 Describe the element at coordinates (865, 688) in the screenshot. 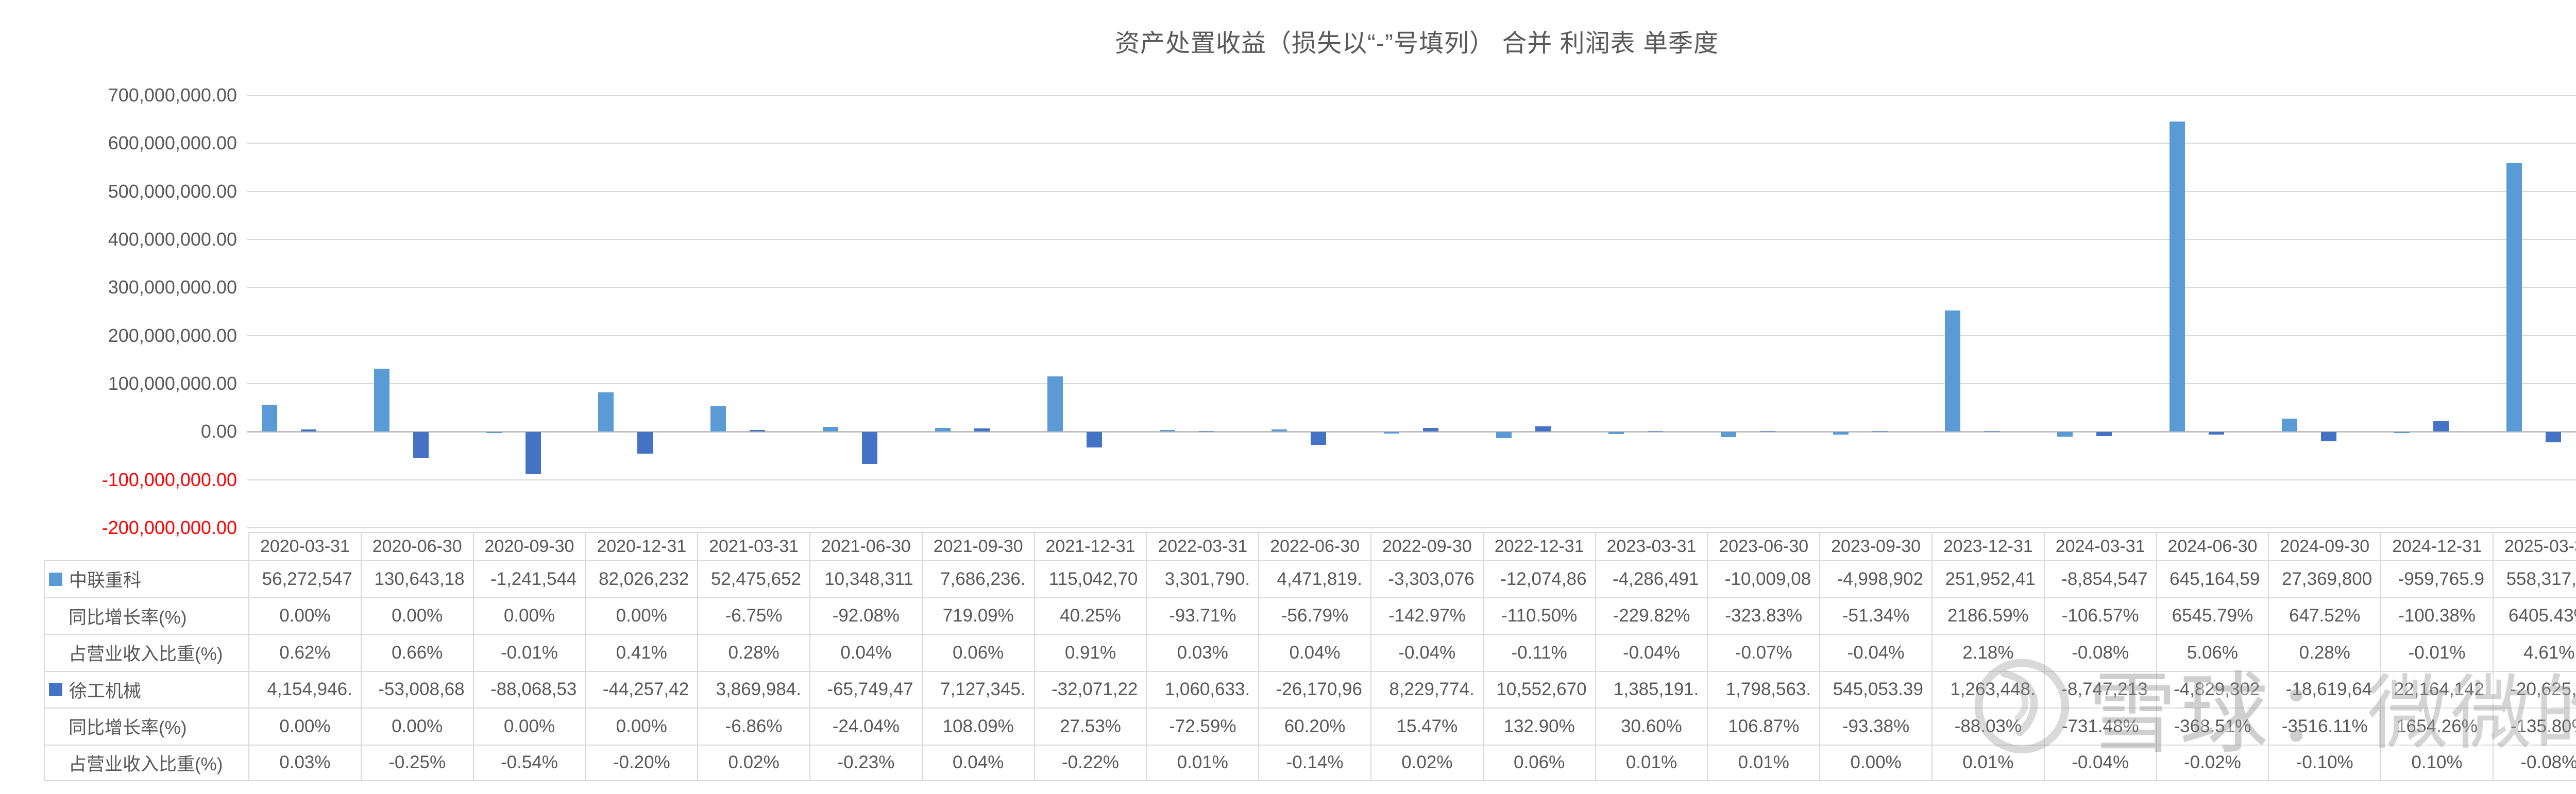

I see `table-cell: -65,749,47` at that location.